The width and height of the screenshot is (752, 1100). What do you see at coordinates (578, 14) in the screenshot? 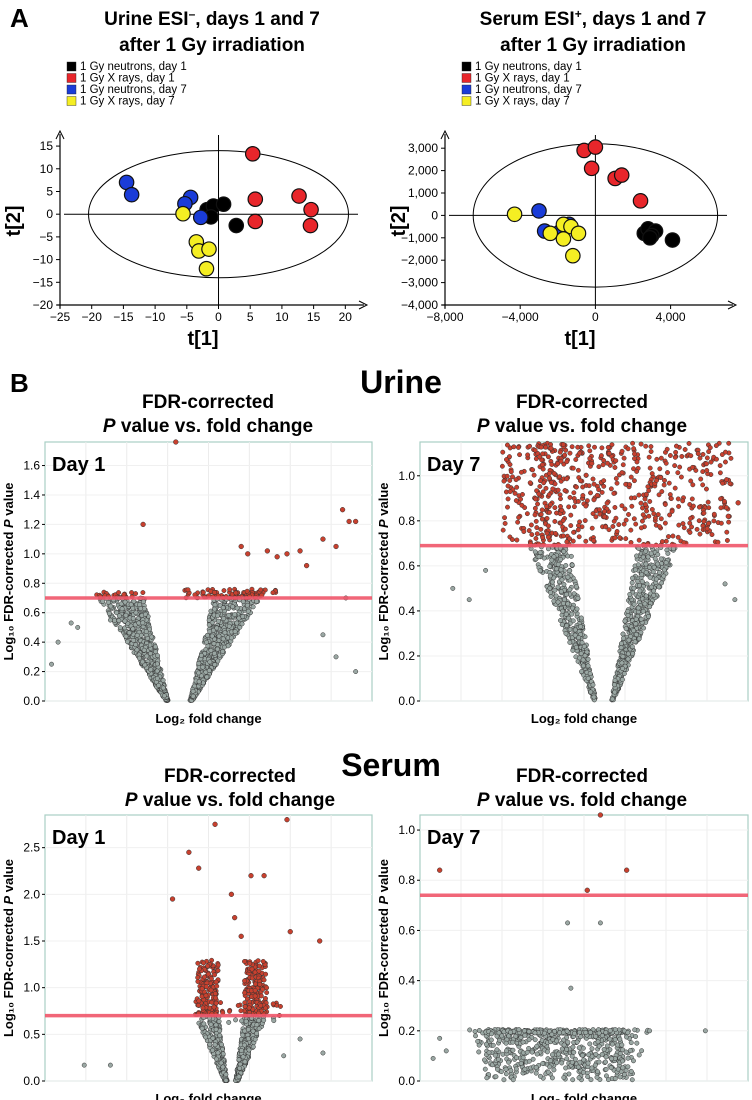
I see `pca-title-superscript: +` at bounding box center [578, 14].